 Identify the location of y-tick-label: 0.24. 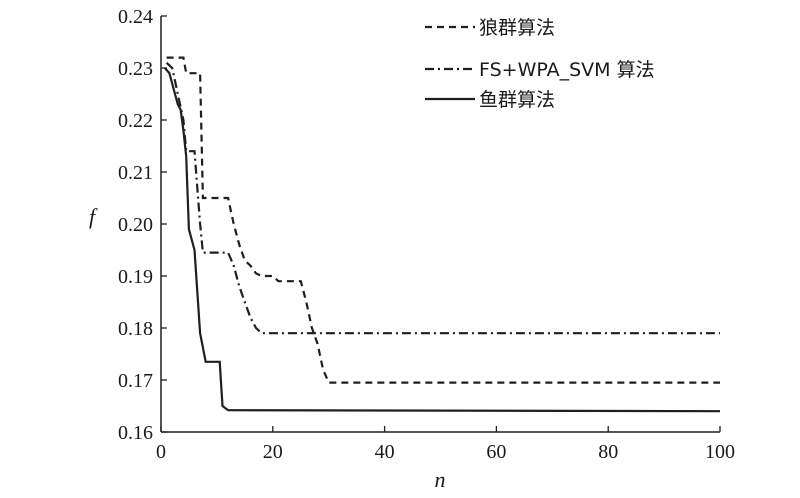
(135, 17).